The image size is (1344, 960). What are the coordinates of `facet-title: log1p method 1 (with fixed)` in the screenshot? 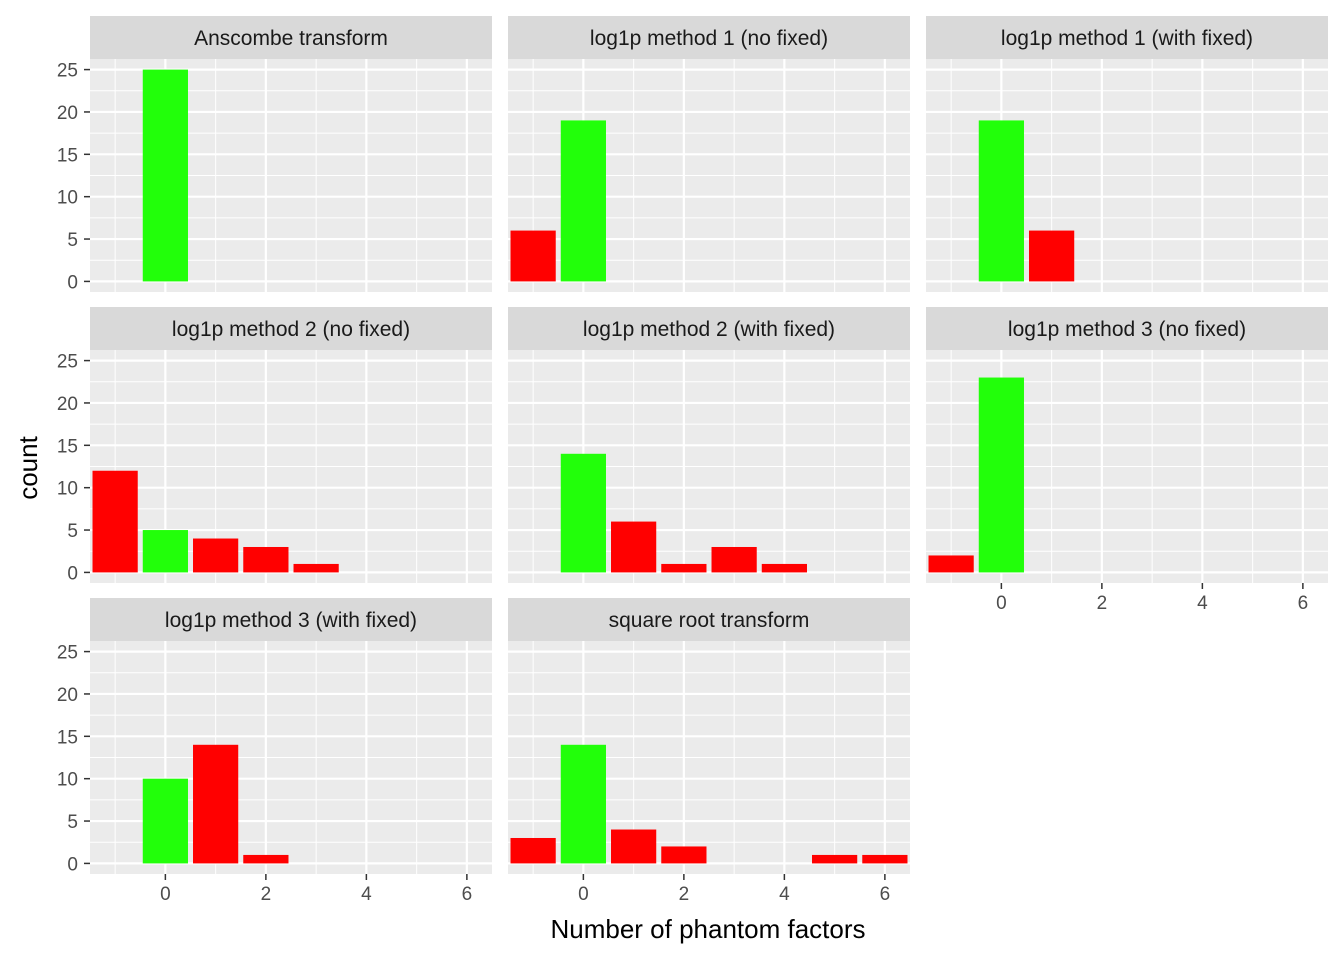 It's located at (1127, 38).